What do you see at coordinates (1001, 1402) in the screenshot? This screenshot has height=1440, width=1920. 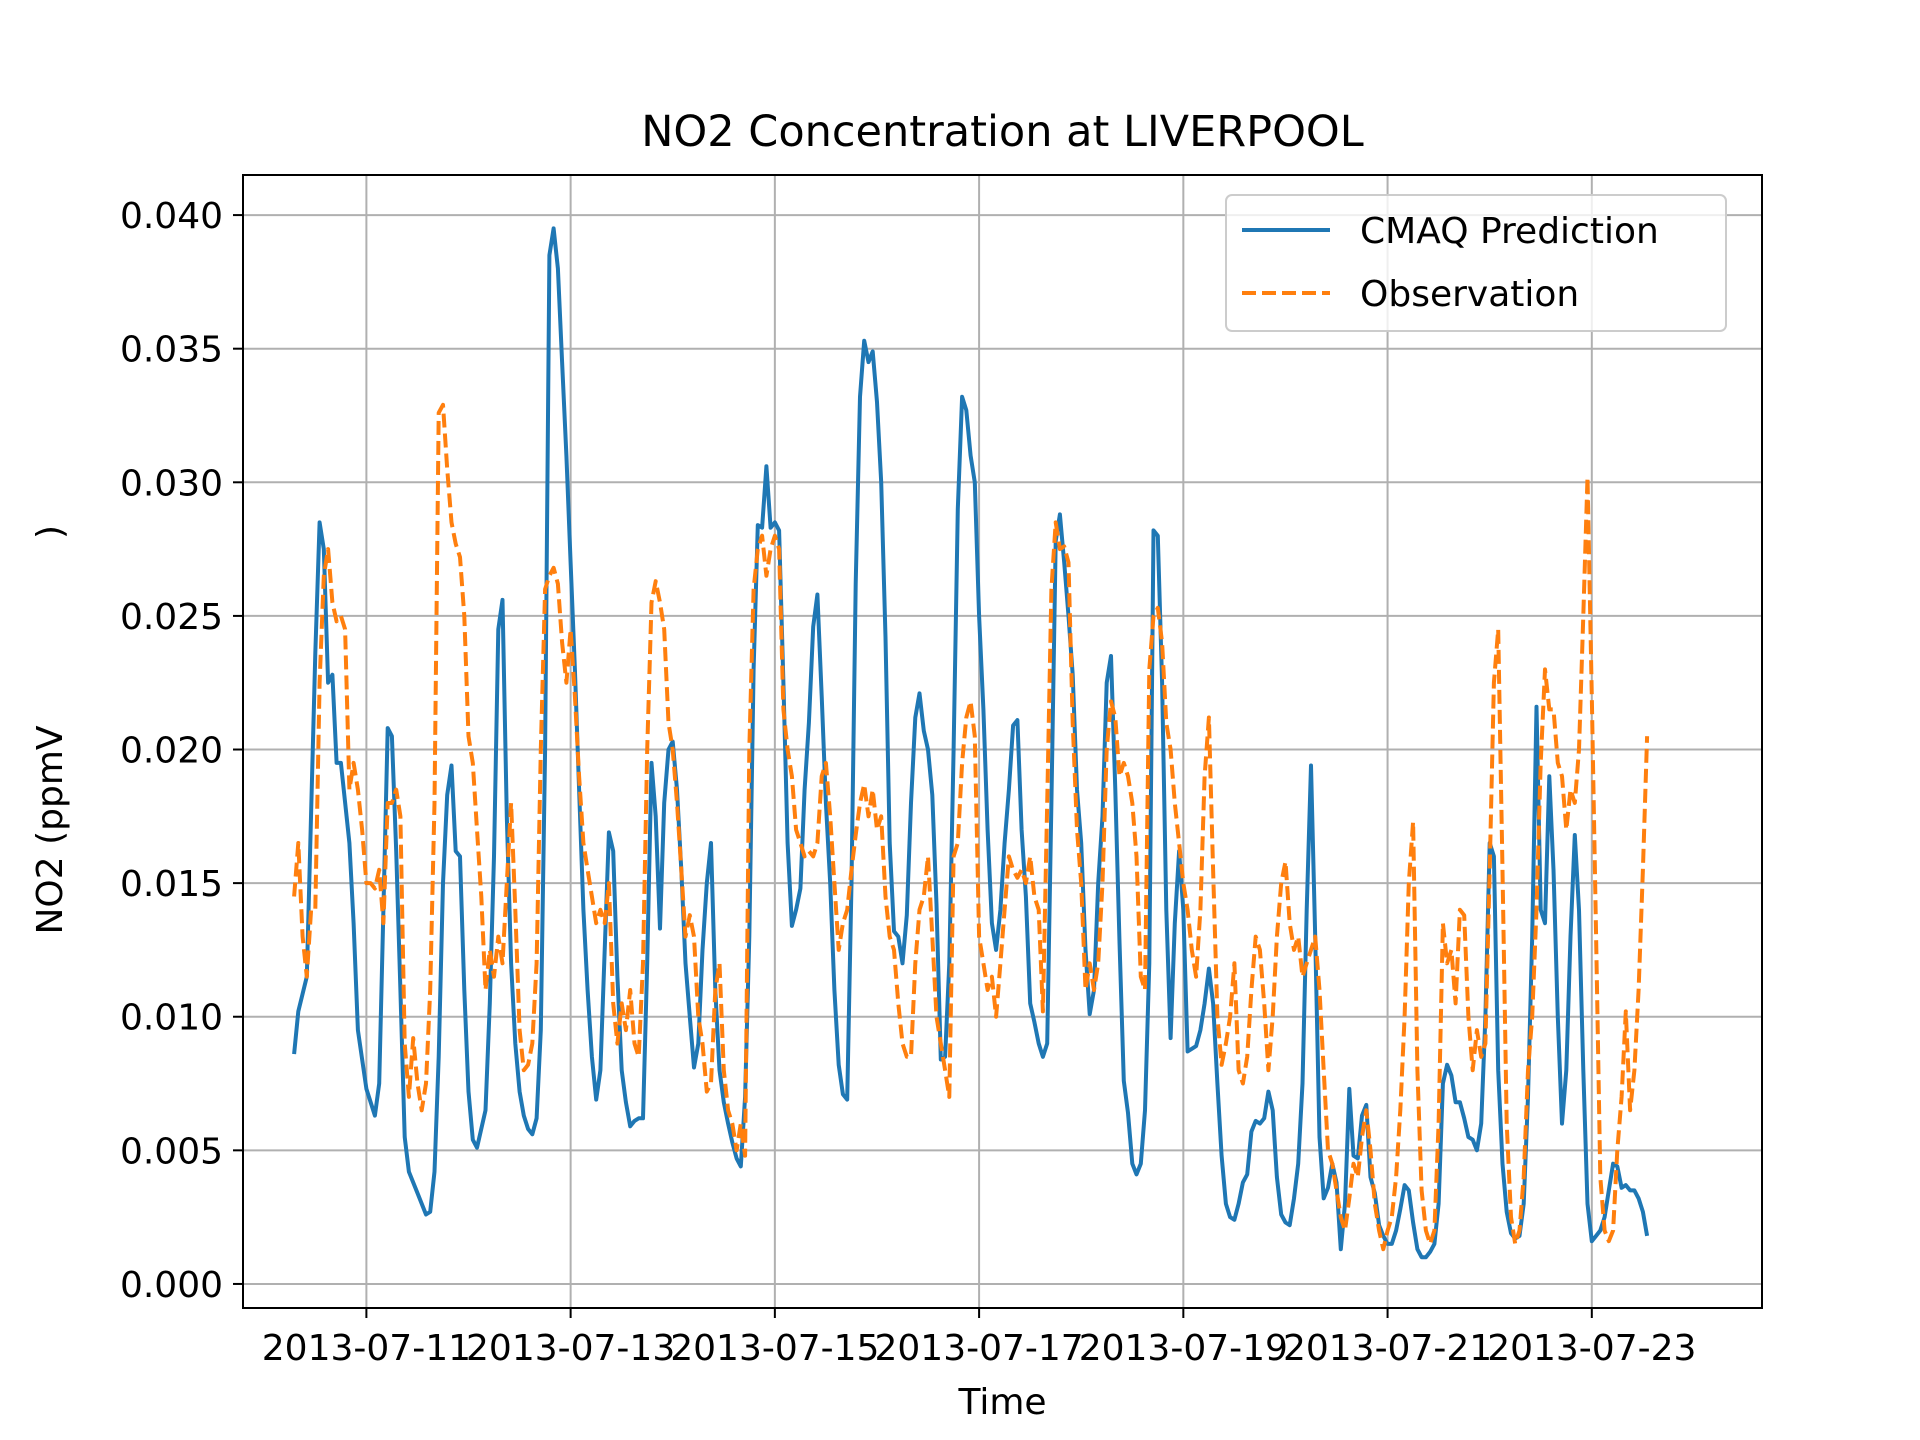 I see `x-axis-label: Time` at bounding box center [1001, 1402].